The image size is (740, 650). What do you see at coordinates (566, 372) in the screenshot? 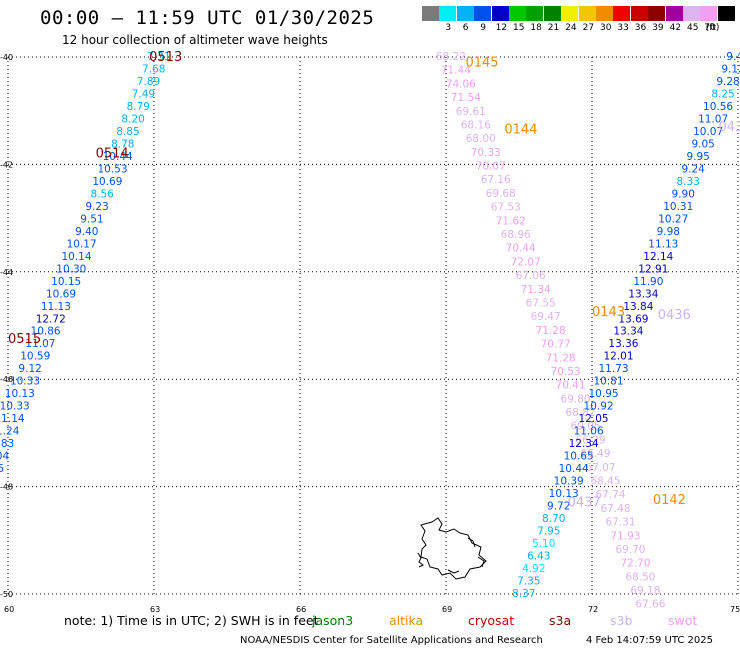
I see `wave-height-value: 70.53` at bounding box center [566, 372].